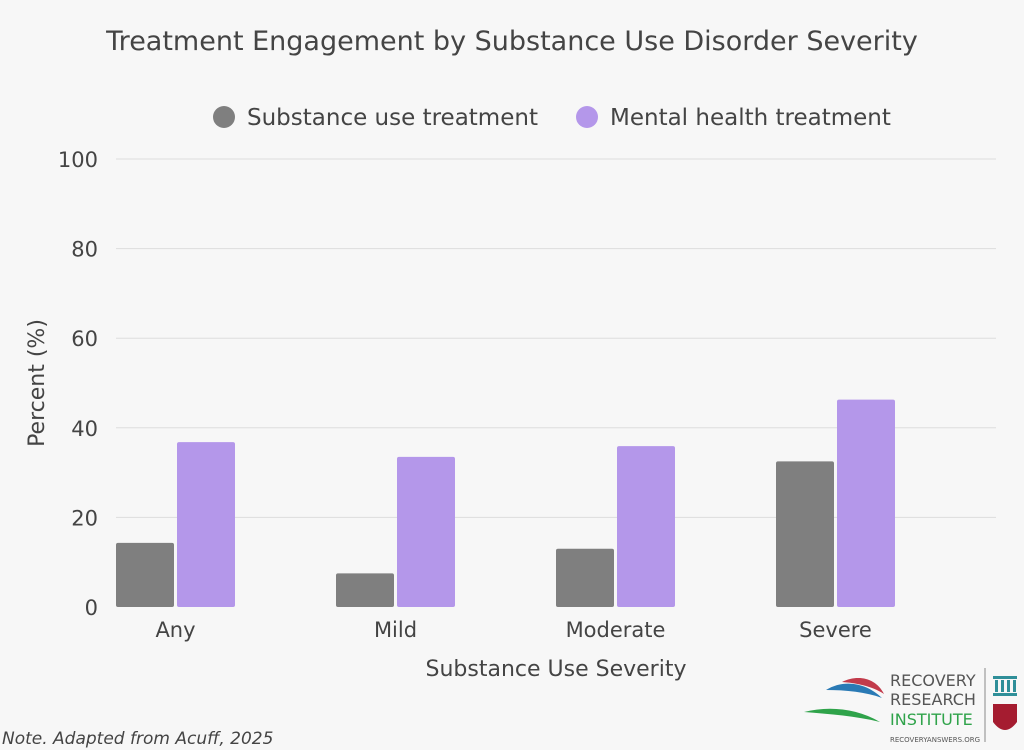  What do you see at coordinates (84, 339) in the screenshot?
I see `y-tick-label-60: 60` at bounding box center [84, 339].